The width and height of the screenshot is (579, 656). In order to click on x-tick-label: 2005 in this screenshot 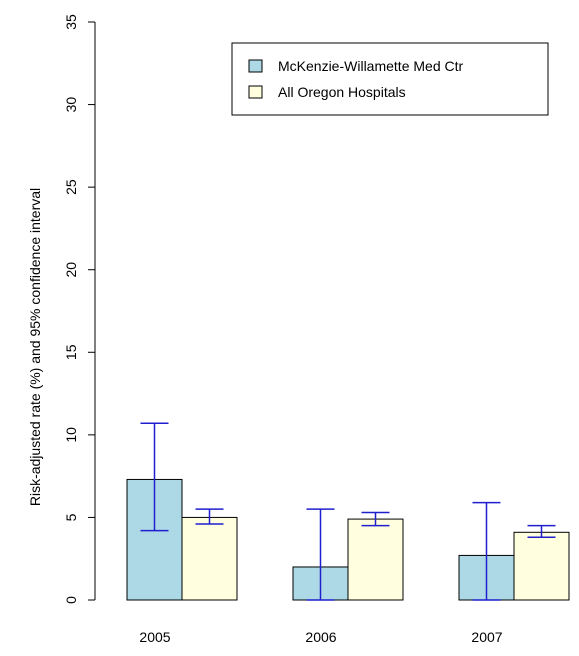, I will do `click(154, 637)`.